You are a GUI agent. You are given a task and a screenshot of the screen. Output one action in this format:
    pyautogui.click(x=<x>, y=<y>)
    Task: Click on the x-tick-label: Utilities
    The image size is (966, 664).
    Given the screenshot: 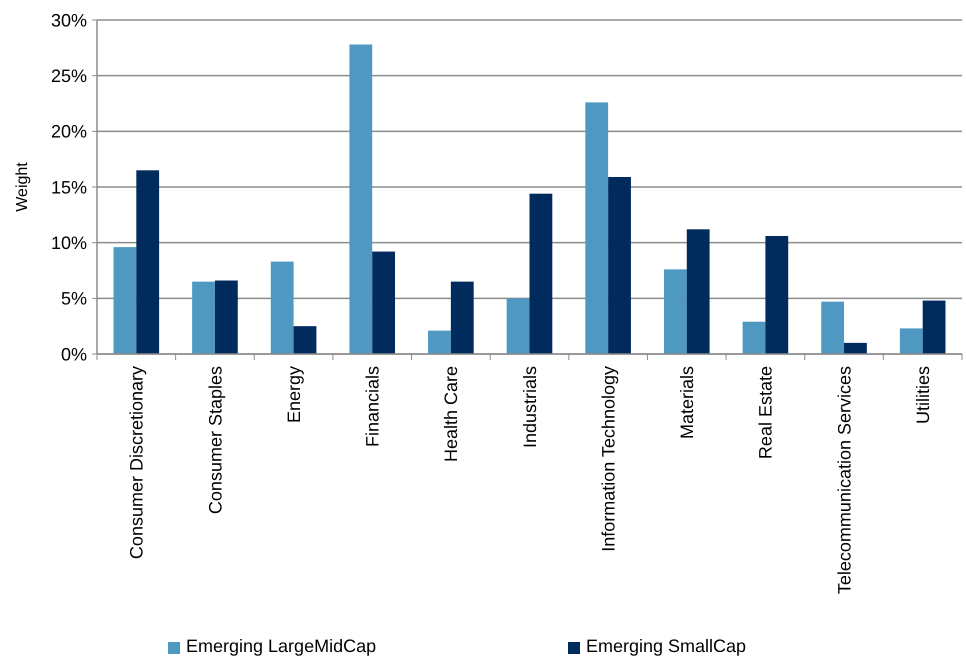 What is the action you would take?
    pyautogui.click(x=922, y=395)
    